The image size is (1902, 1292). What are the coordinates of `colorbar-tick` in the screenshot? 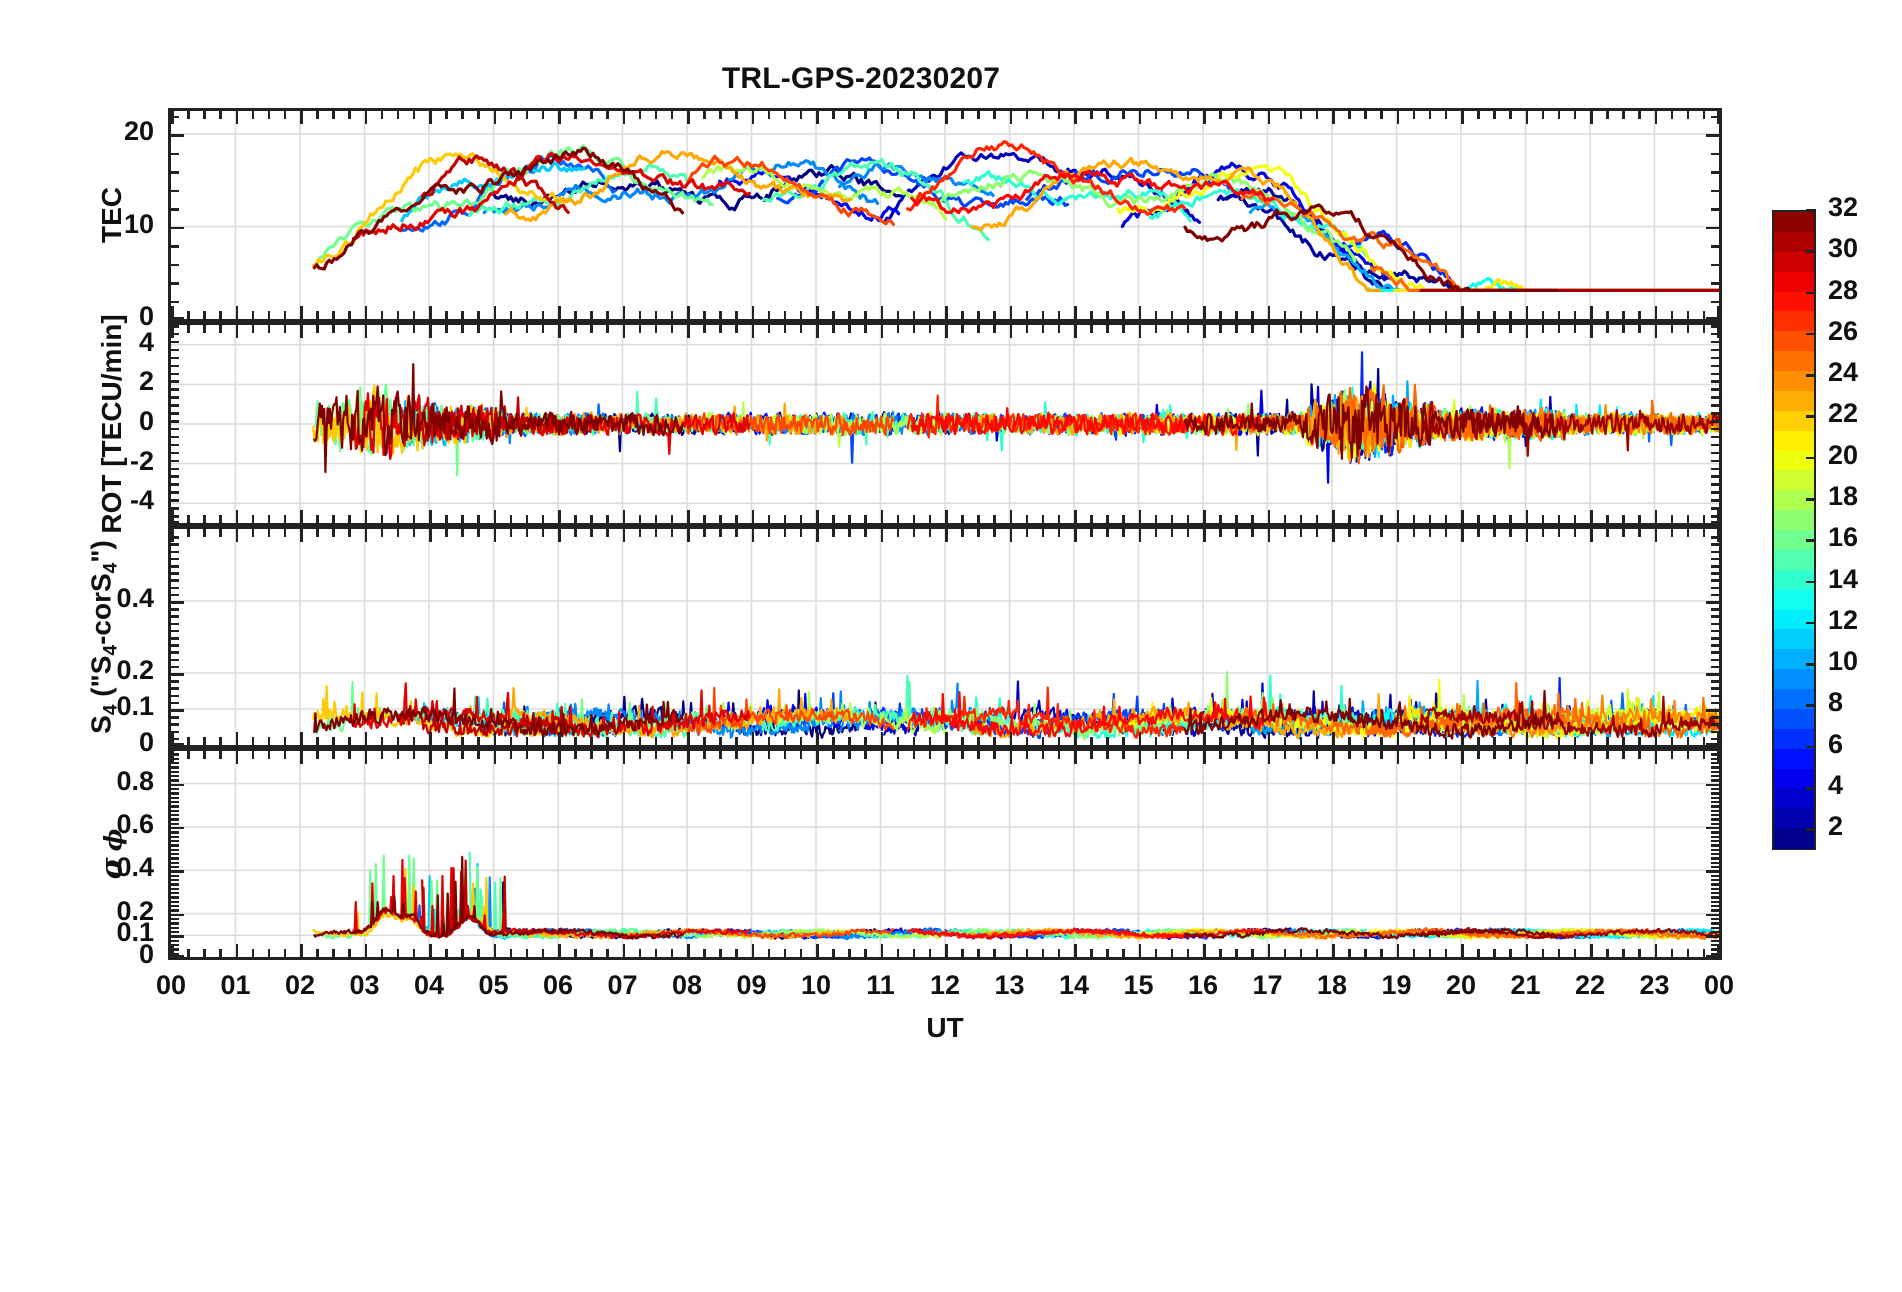 It's located at (1811, 251).